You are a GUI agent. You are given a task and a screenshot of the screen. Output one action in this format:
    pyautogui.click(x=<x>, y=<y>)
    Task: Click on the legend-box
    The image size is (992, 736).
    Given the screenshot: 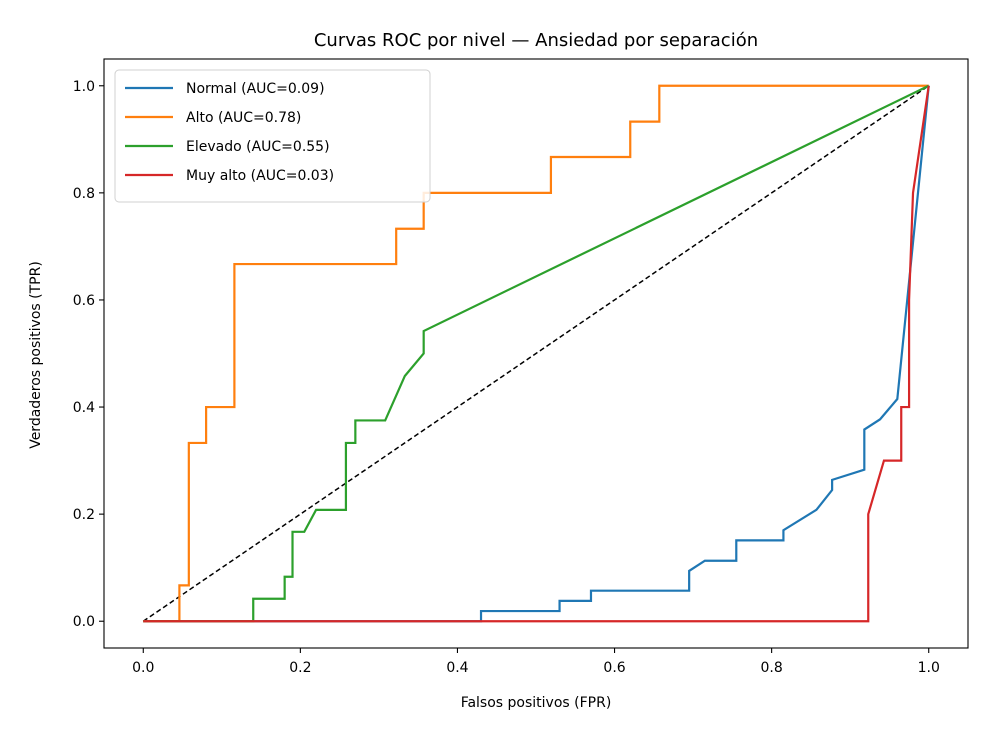 What is the action you would take?
    pyautogui.click(x=272, y=136)
    